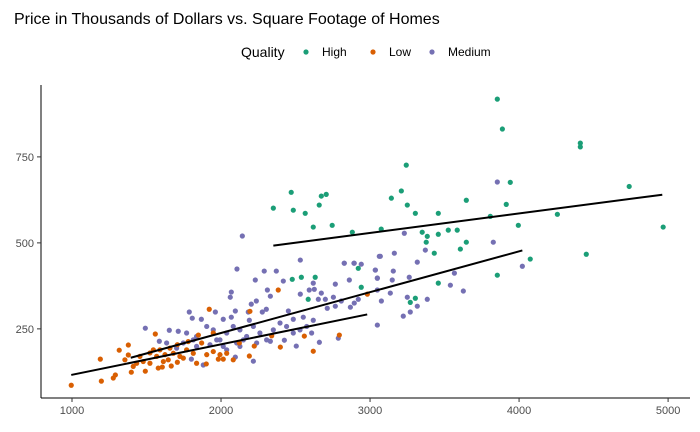  I want to click on legend-label: High, so click(334, 52).